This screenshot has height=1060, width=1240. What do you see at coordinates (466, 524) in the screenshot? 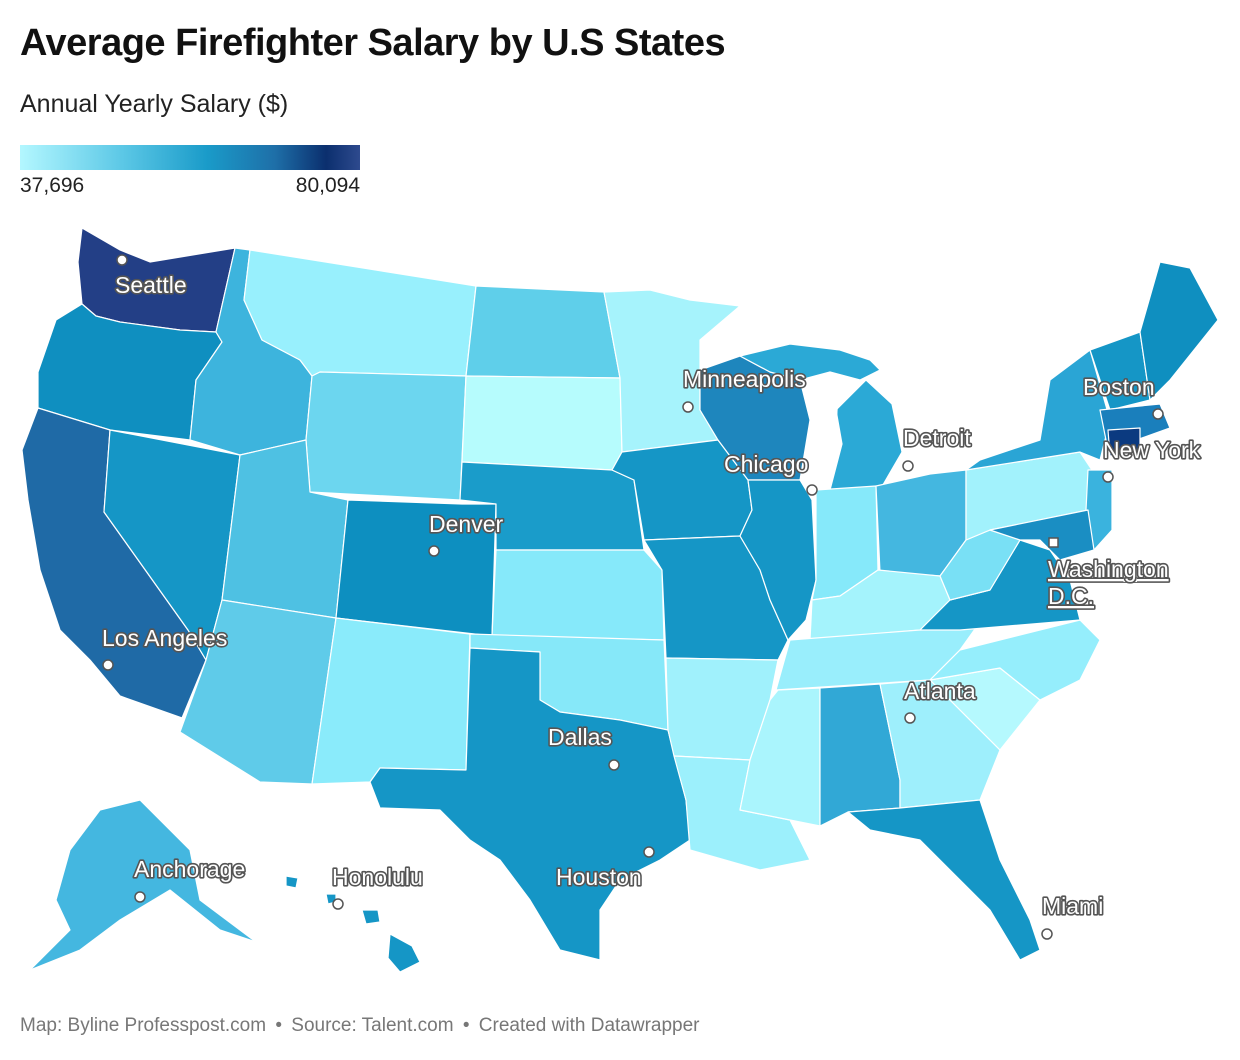
I see `city-label: Denver` at bounding box center [466, 524].